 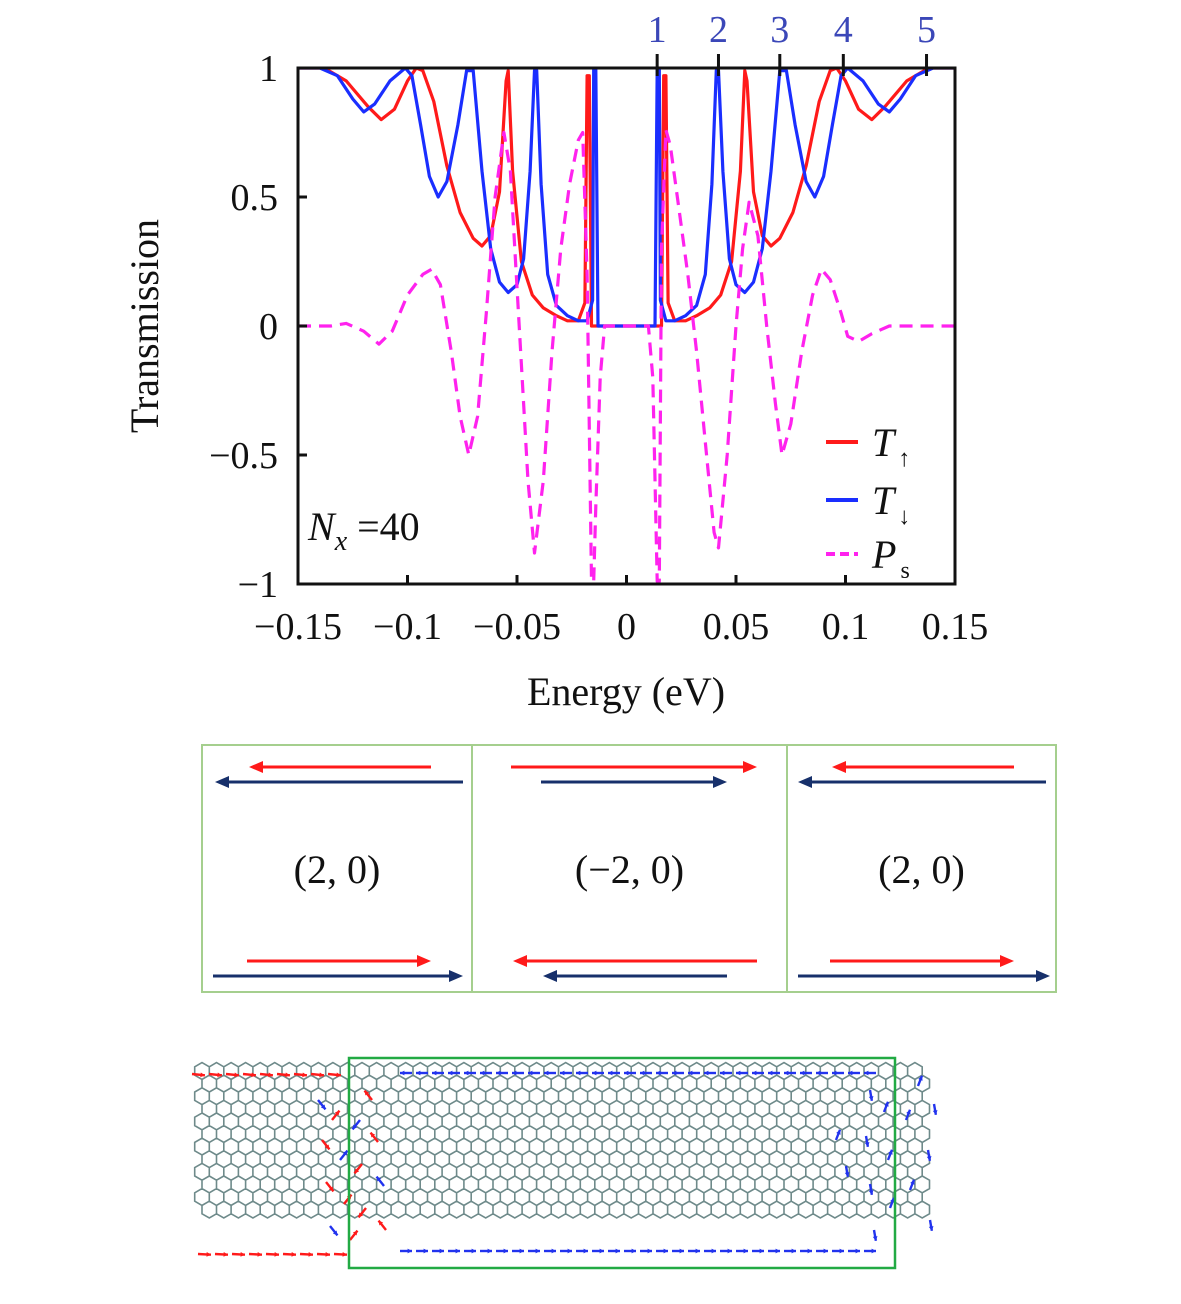 I want to click on peak-marker-label: 4, so click(x=843, y=30).